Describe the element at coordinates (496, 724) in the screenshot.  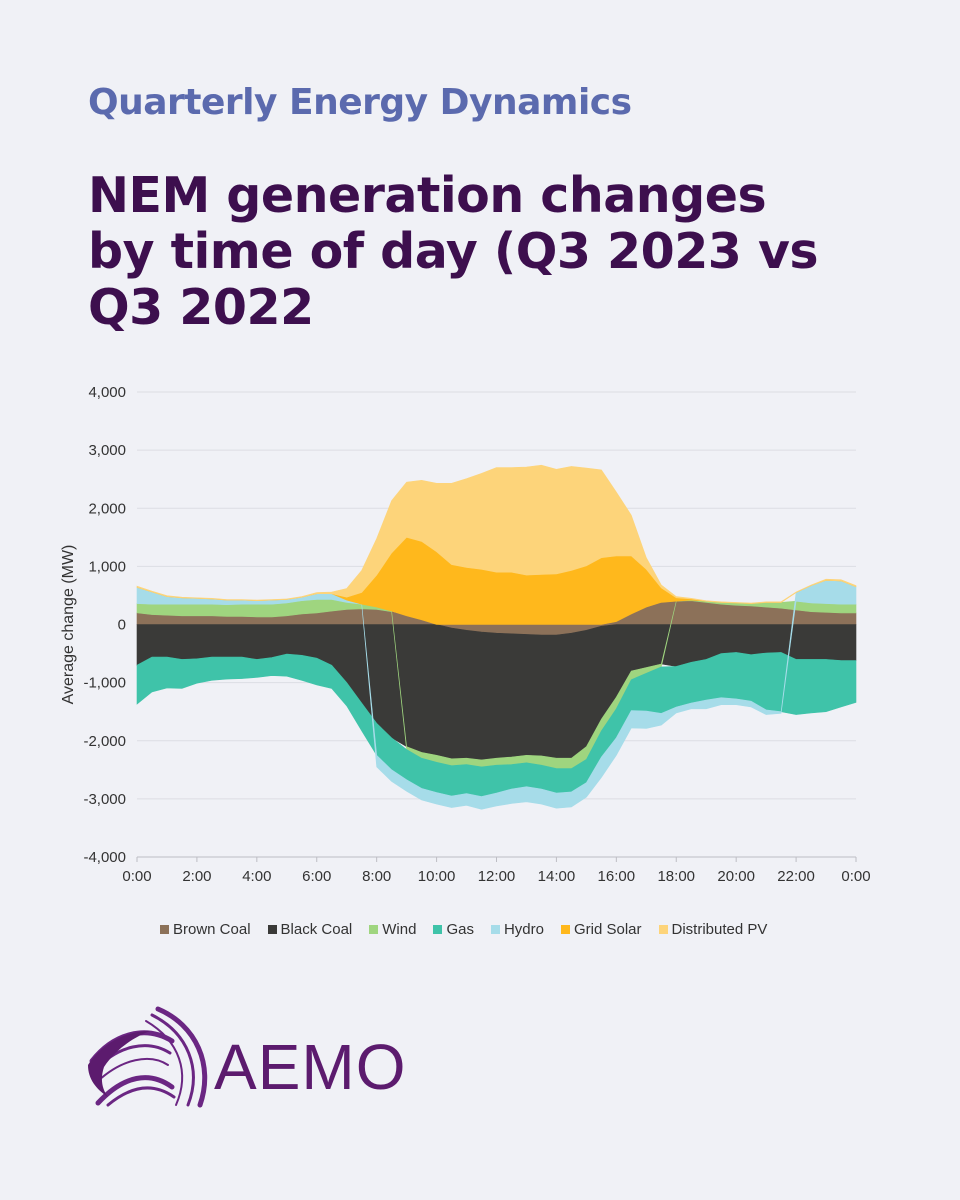
I see `series-area-gas` at that location.